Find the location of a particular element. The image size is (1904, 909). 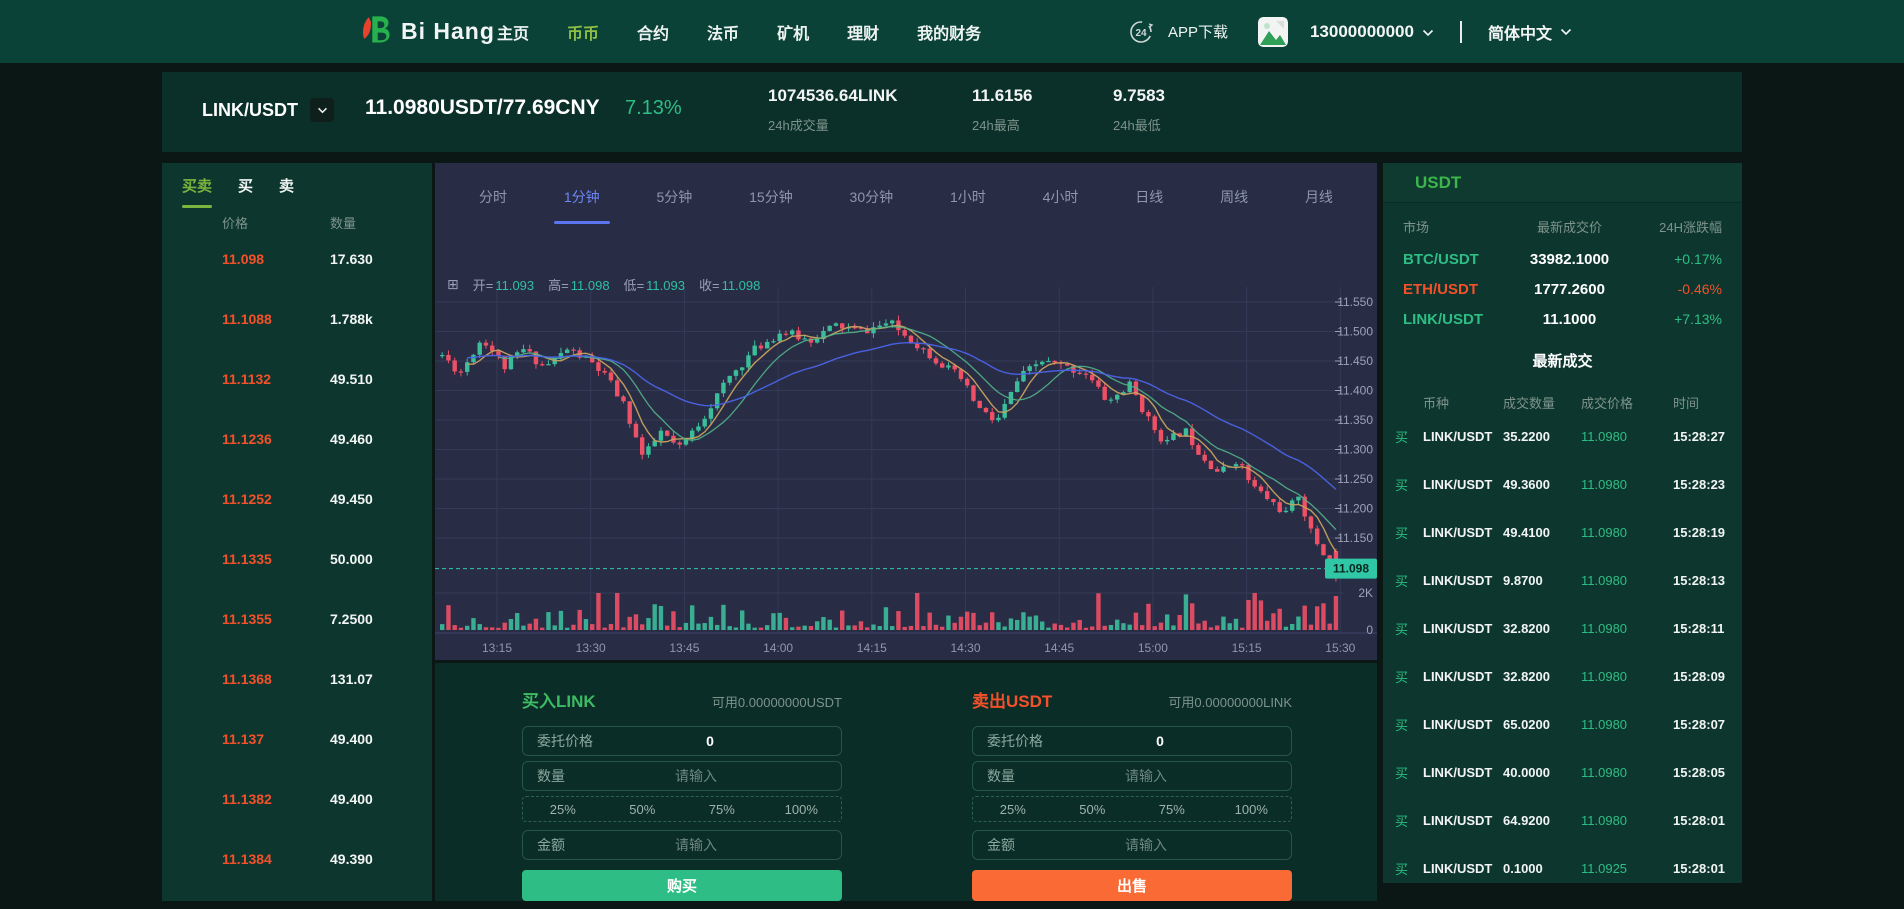

svg-text: 11.150 is located at coordinates (1355, 538).